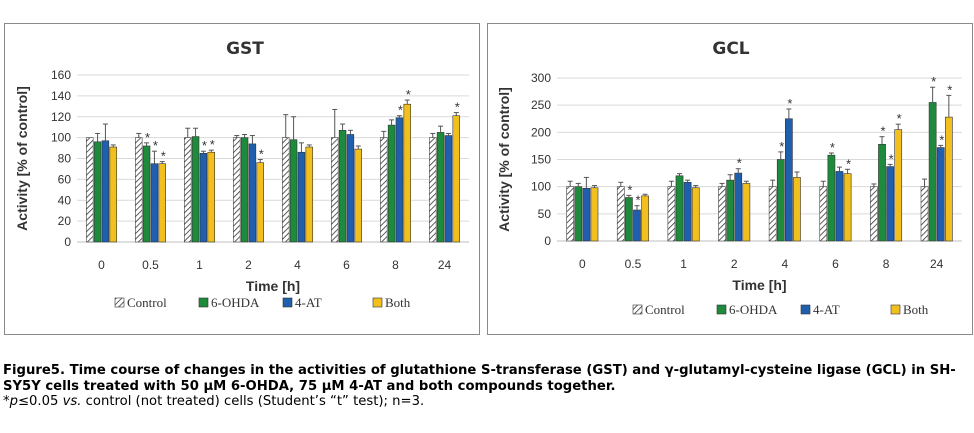 This screenshot has width=974, height=433. Describe the element at coordinates (377, 302) in the screenshot. I see `legend-swatch-both` at that location.